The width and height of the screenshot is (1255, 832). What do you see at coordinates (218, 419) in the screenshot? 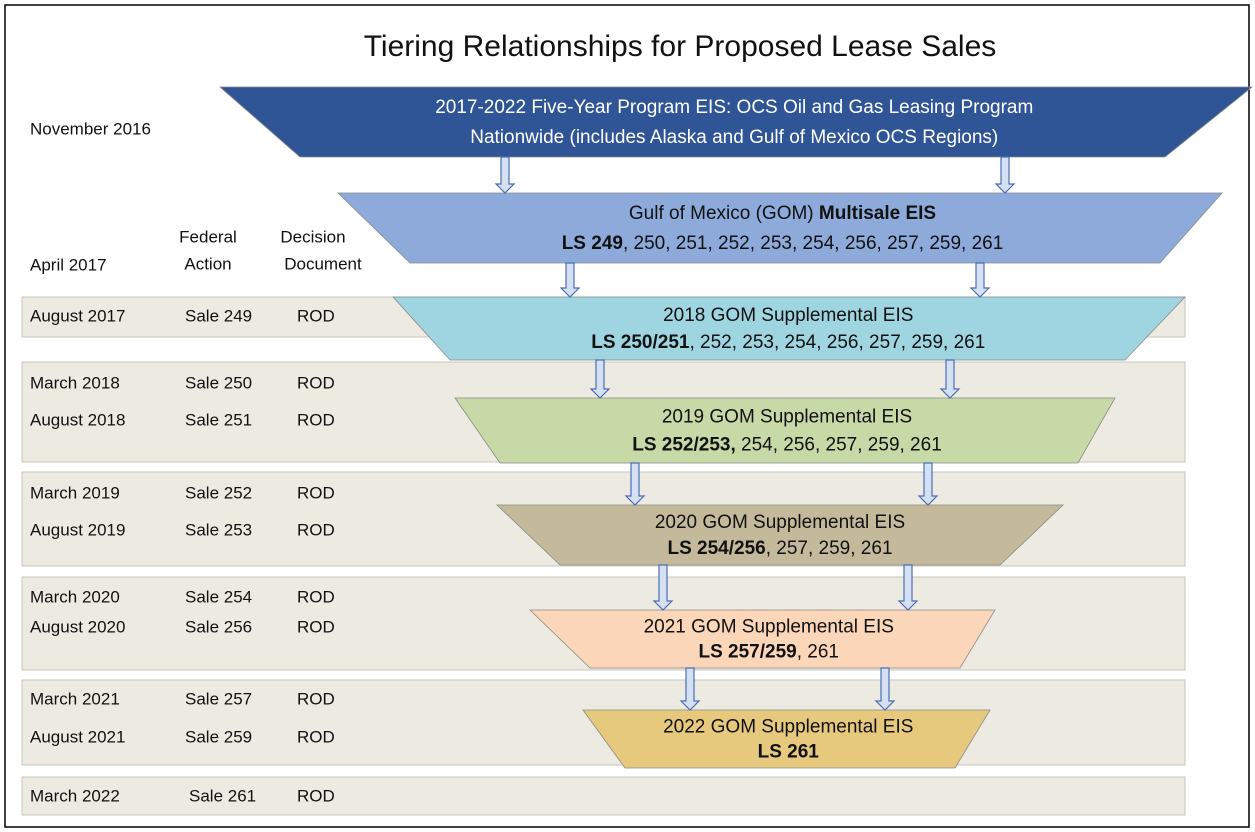
I see `row-cell: Sale 251` at bounding box center [218, 419].